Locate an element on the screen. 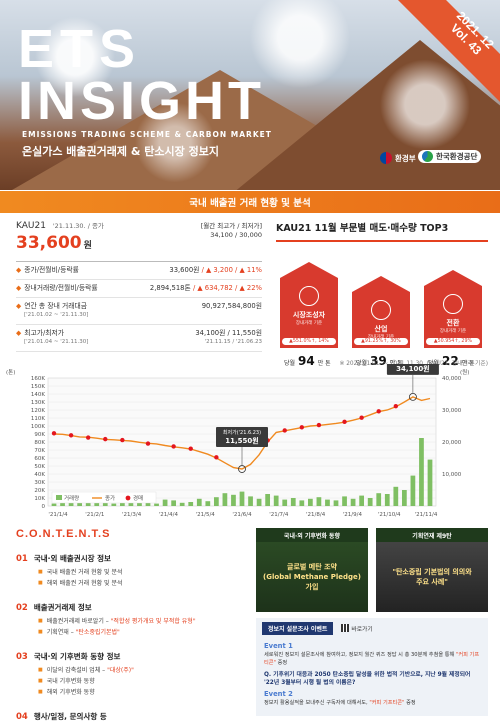 This screenshot has height=721, width=500. title-insight: INSIGHT is located at coordinates (142, 101).